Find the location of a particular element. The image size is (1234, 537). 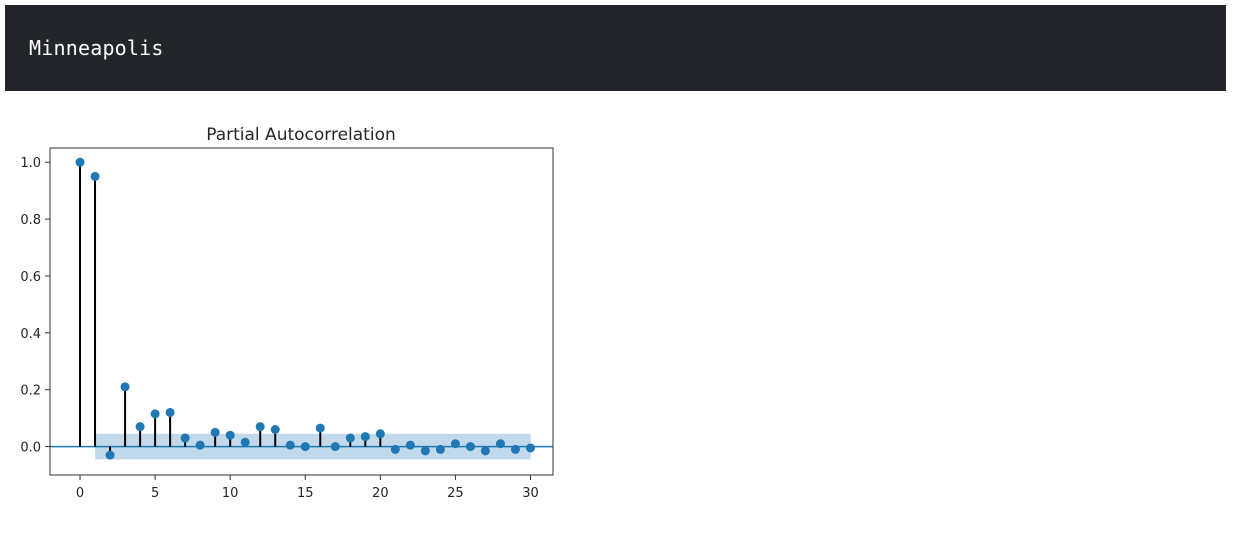

output-cell-text: Minneapolis is located at coordinates (96, 48).